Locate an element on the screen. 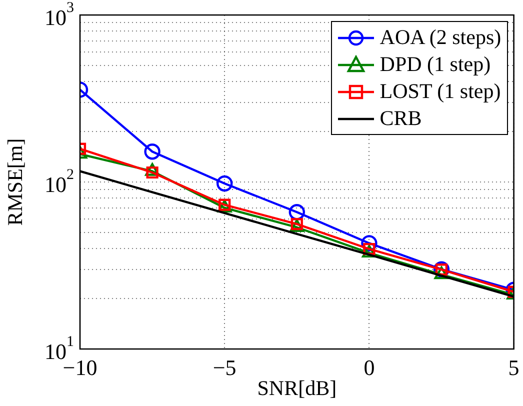 This screenshot has width=523, height=406. legend-label: CRB is located at coordinates (401, 118).